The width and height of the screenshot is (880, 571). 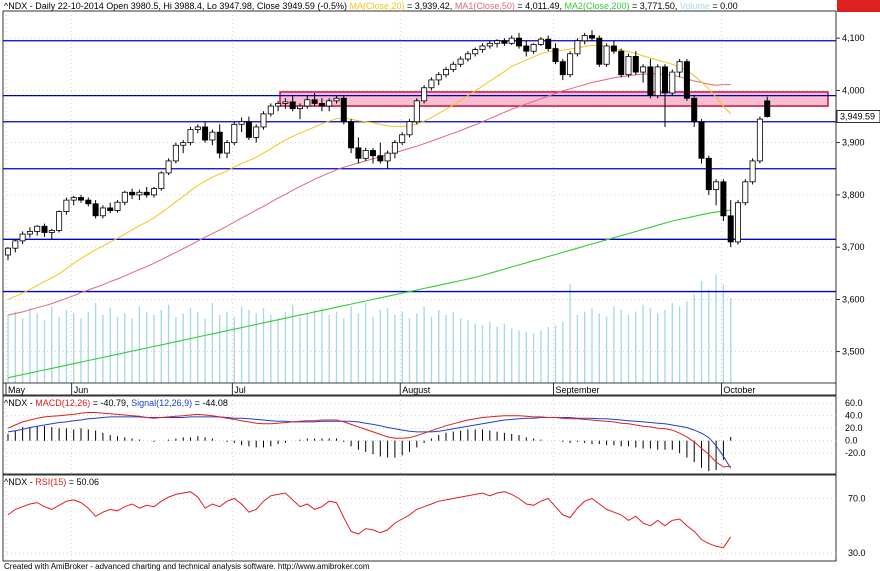 I want to click on price-axis-label: 3,700, so click(x=853, y=247).